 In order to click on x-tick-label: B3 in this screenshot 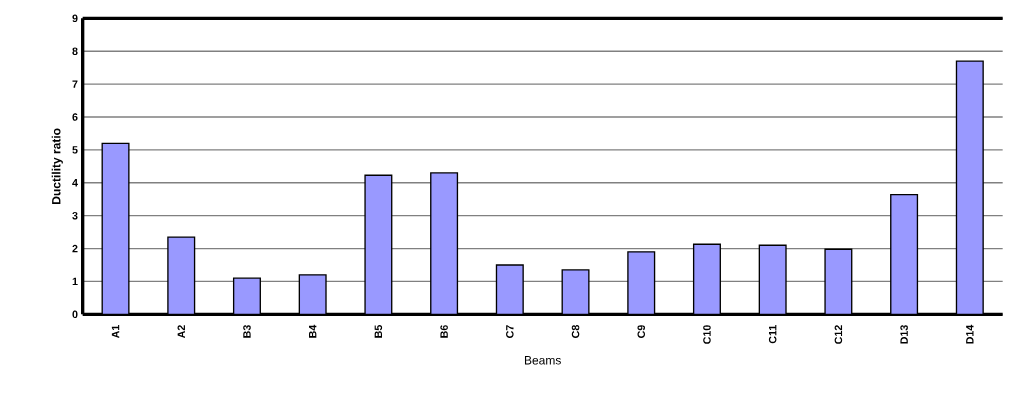, I will do `click(247, 331)`.